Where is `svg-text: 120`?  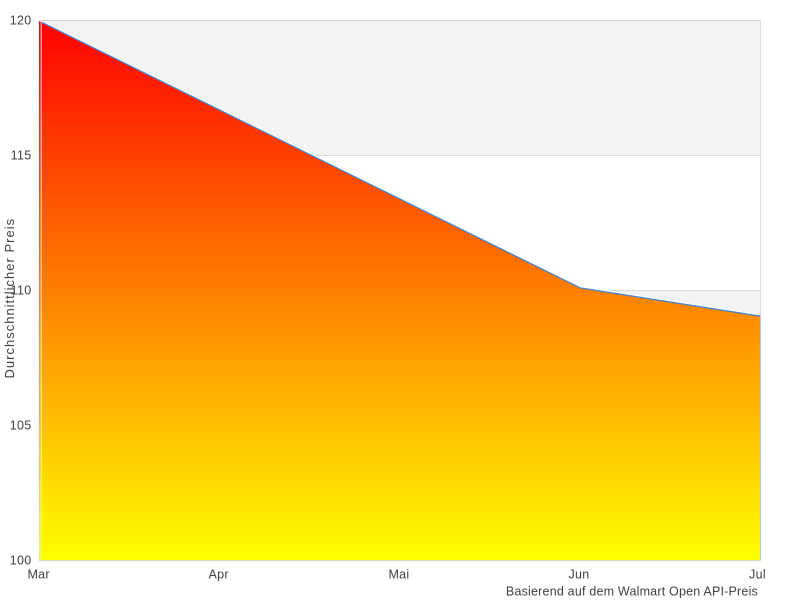
svg-text: 120 is located at coordinates (21, 21).